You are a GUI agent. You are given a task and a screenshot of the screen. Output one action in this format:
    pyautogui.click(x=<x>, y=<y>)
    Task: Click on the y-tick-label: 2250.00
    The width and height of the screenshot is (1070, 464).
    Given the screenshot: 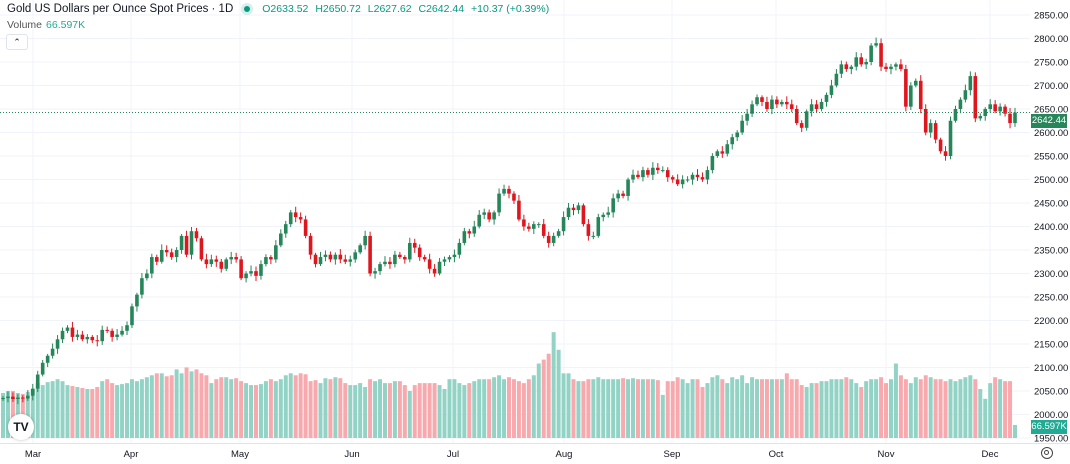 What is the action you would take?
    pyautogui.click(x=1051, y=298)
    